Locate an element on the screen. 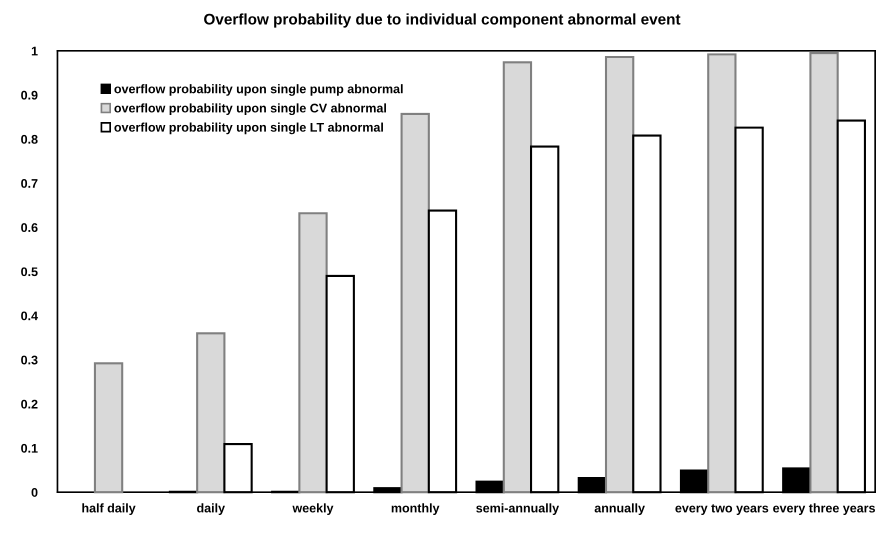 The width and height of the screenshot is (884, 535). y-tick-label: 0.5 is located at coordinates (29, 271).